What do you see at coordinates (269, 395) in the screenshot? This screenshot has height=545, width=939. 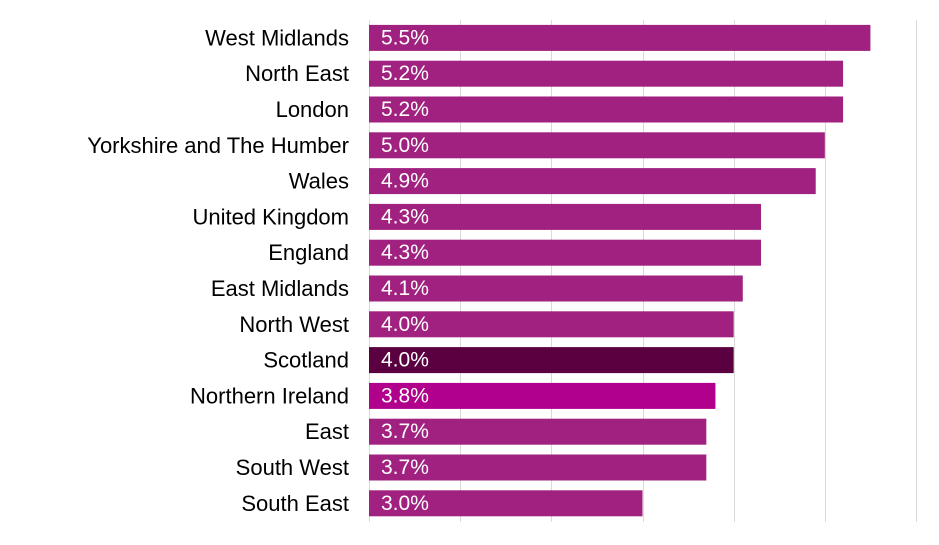 I see `category-label: Northern Ireland` at bounding box center [269, 395].